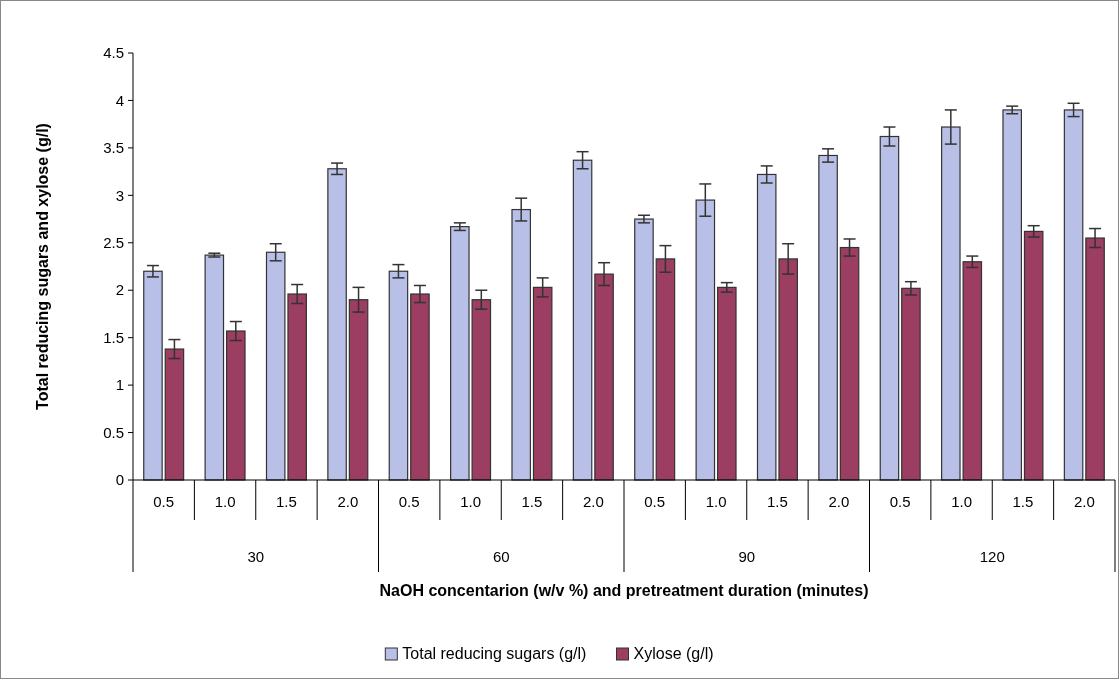 This screenshot has width=1119, height=679. I want to click on y-tick-label: 4, so click(119, 100).